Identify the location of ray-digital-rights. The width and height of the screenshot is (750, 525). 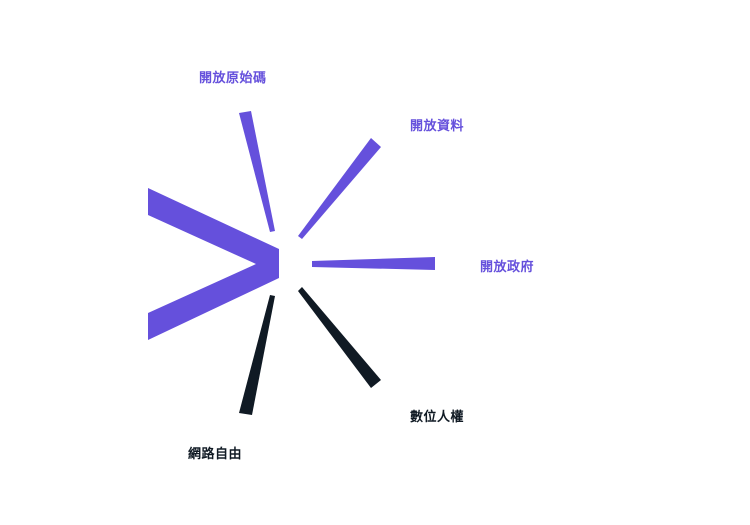
(339, 337).